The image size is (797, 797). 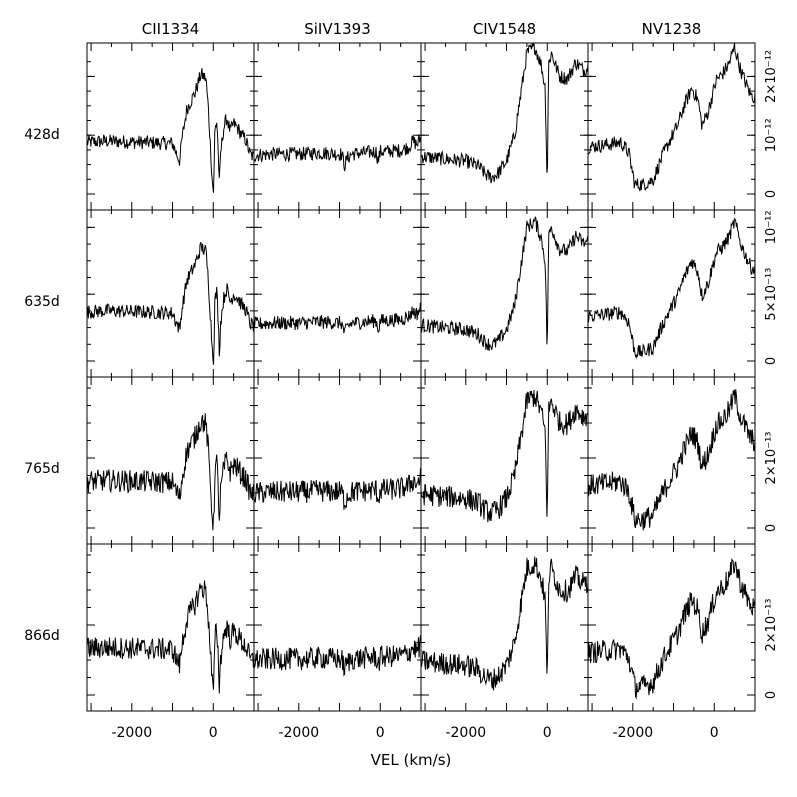 I want to click on x-axis-label: VEL (km/s), so click(x=411, y=760).